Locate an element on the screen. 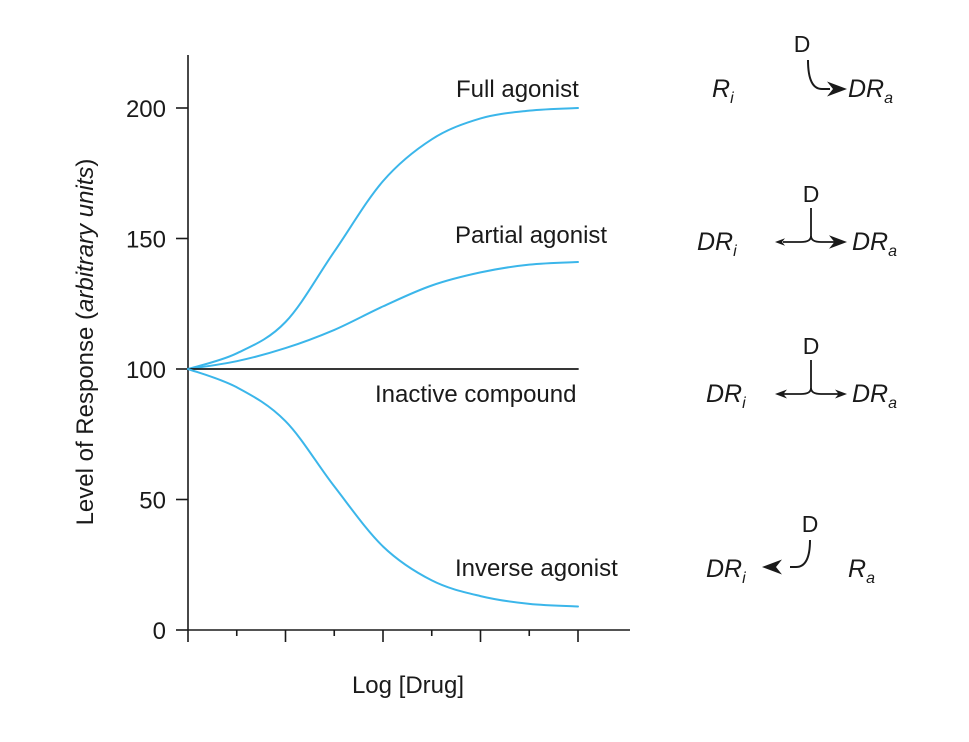  y-tick-label: 150 is located at coordinates (146, 240).